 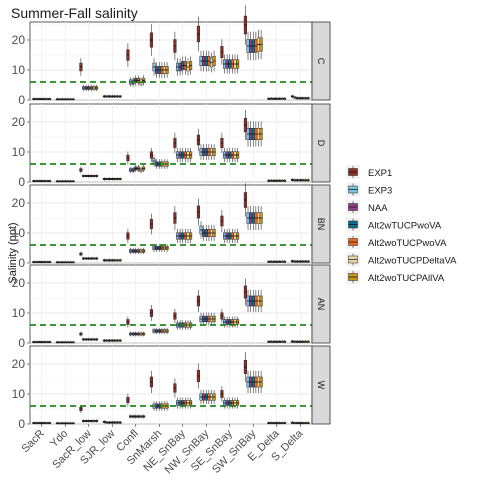 What do you see at coordinates (188, 403) in the screenshot?
I see `box-NE_SnBay-Alt2woTUCPDeltaVA` at bounding box center [188, 403].